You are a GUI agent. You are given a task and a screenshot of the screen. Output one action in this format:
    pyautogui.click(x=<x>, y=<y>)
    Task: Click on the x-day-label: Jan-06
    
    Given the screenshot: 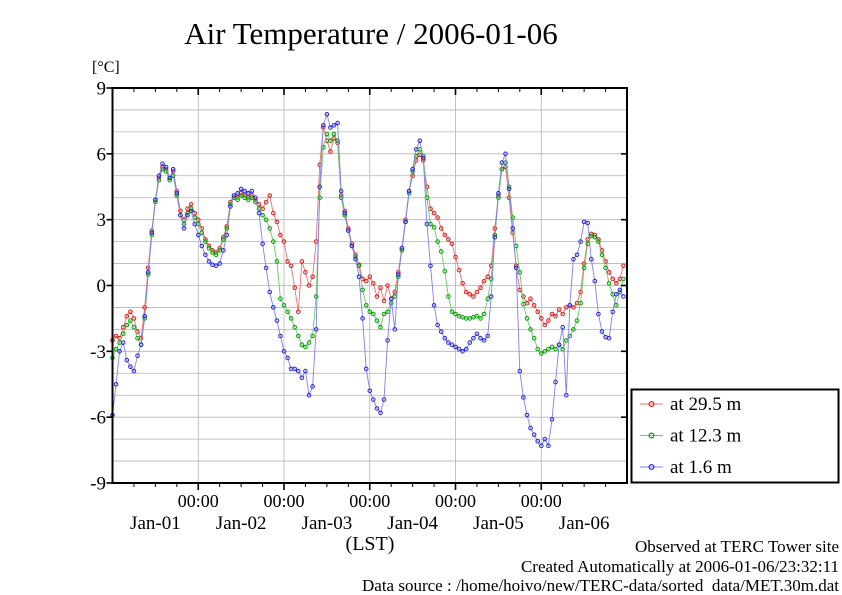 What is the action you would take?
    pyautogui.click(x=584, y=523)
    